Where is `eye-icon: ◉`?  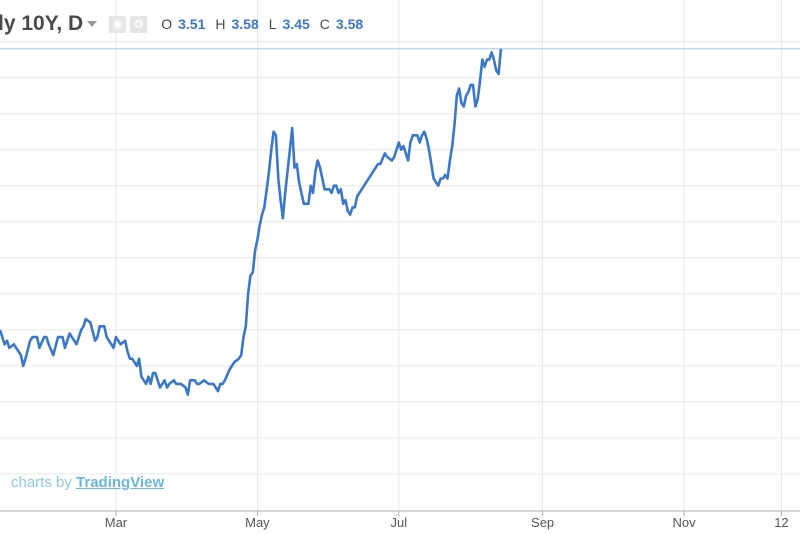 eye-icon: ◉ is located at coordinates (118, 24).